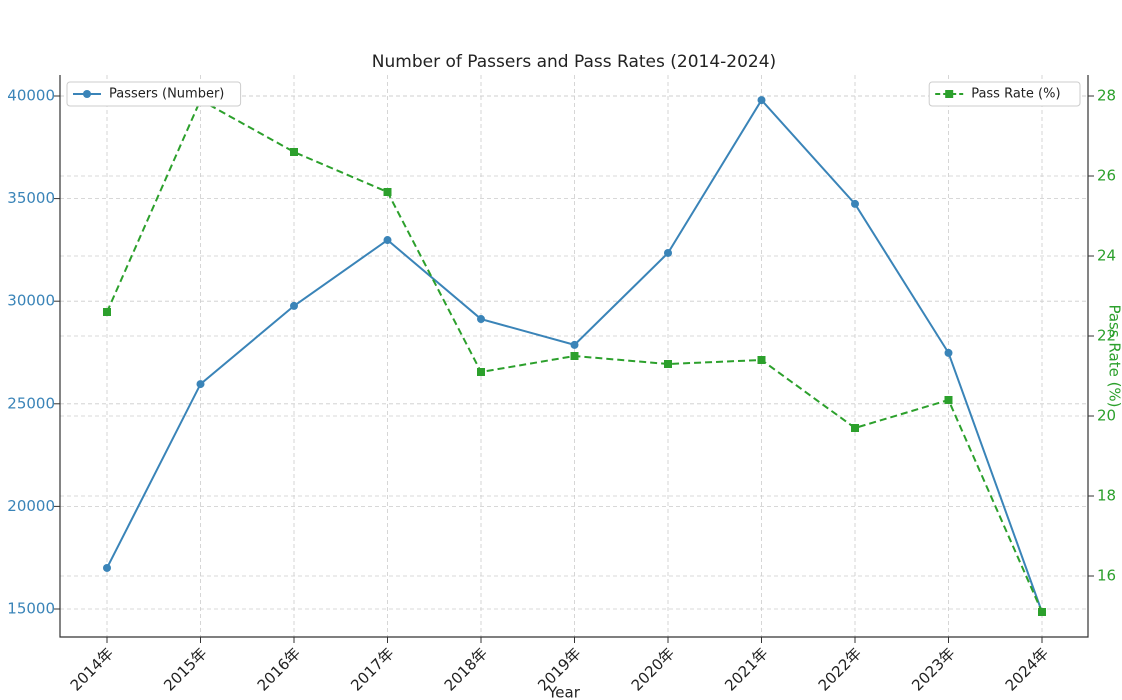 The width and height of the screenshot is (1122, 700). Describe the element at coordinates (31, 198) in the screenshot. I see `y-tick-label: 35000` at that location.